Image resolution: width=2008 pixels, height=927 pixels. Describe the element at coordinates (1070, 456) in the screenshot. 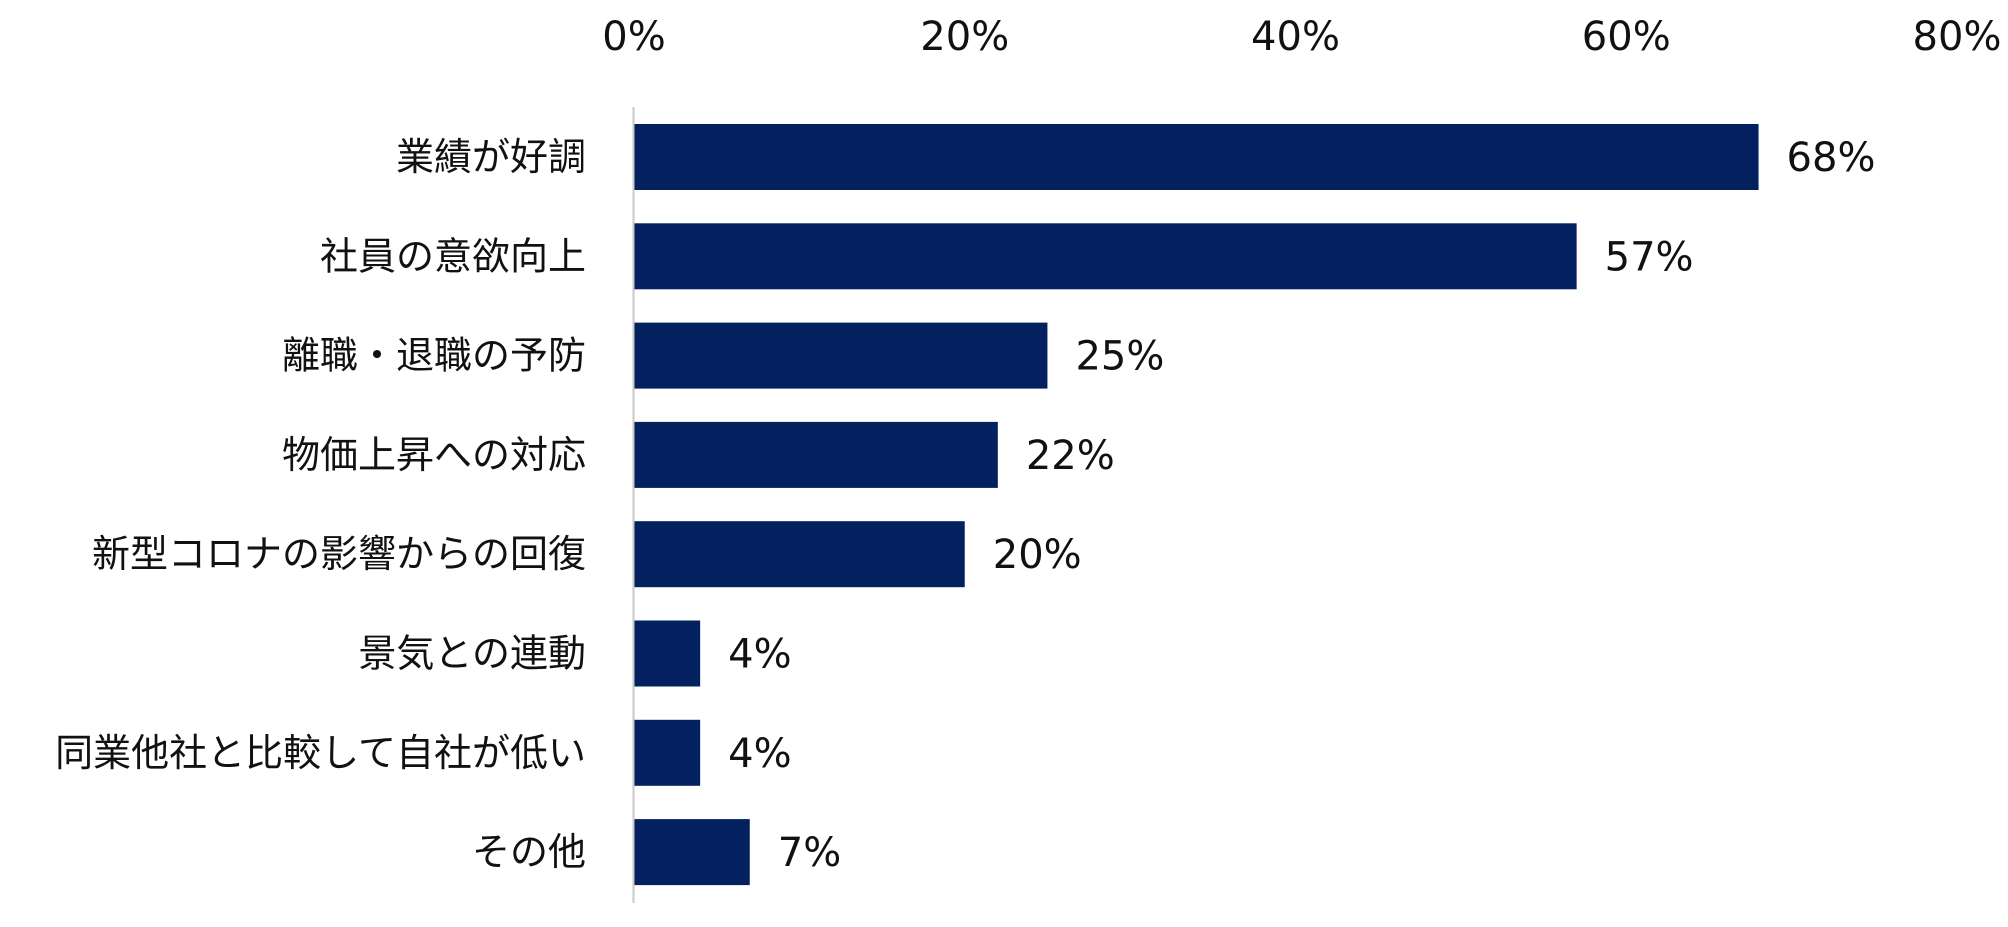

I see `data-label: 22%` at that location.